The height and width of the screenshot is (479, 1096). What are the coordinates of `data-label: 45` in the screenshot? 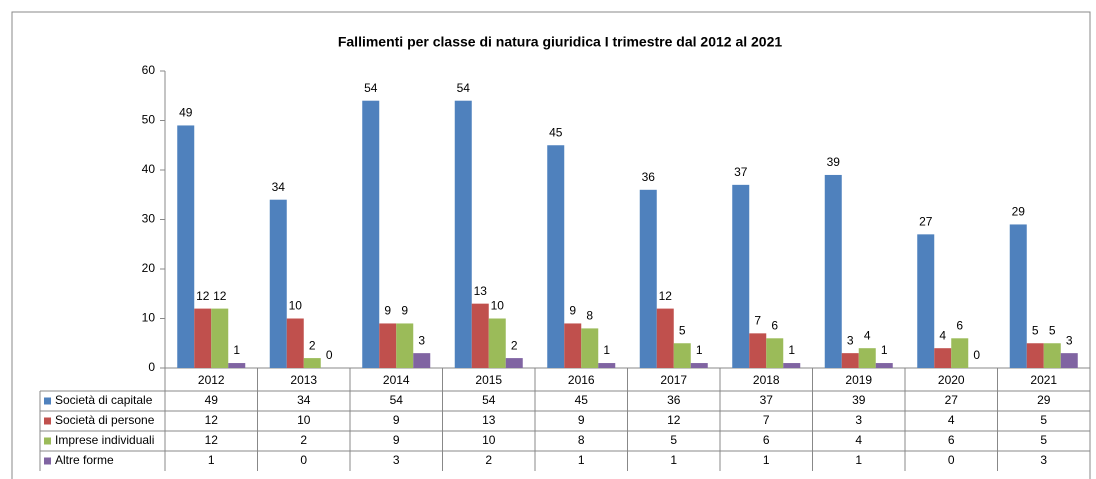 It's located at (556, 132).